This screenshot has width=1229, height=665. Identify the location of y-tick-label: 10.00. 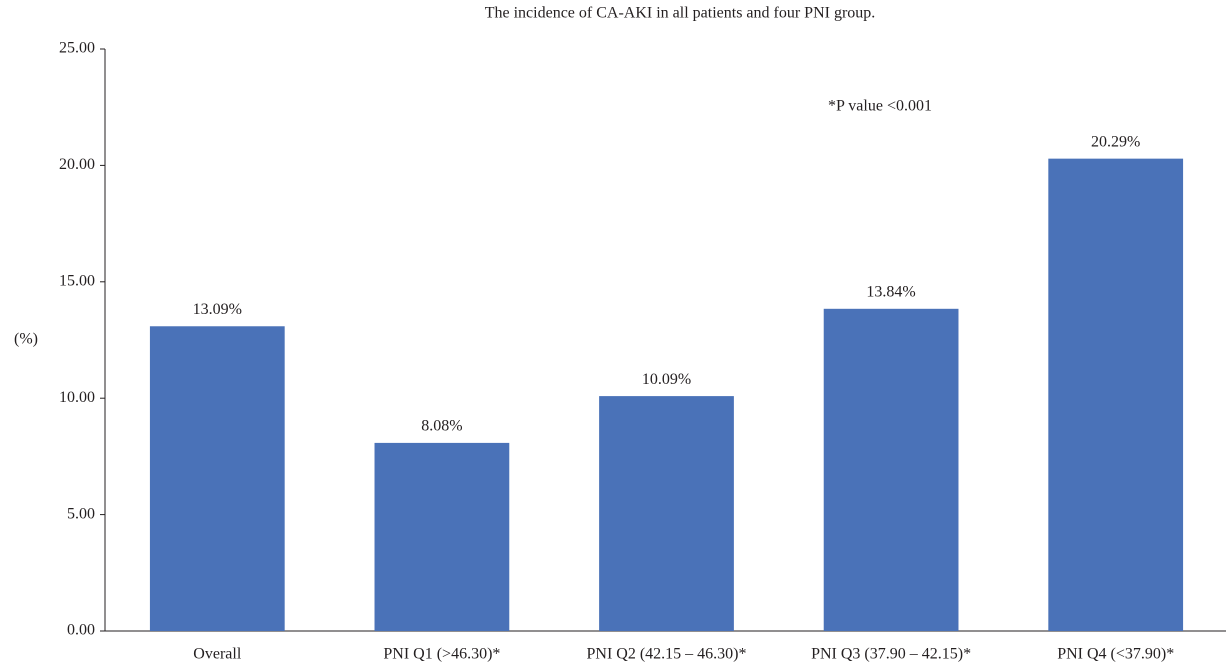
(77, 397).